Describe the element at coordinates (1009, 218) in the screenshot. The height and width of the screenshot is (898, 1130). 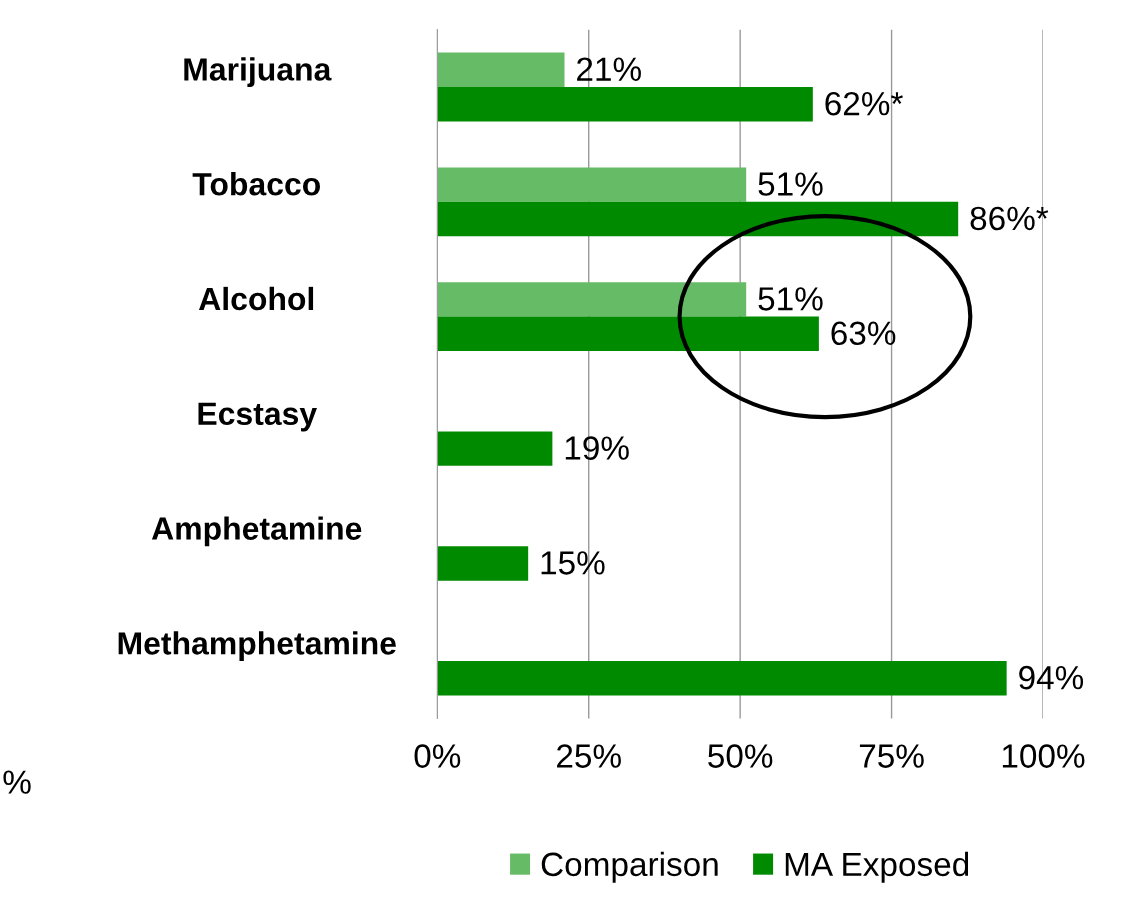
I see `data-label: 86%*` at that location.